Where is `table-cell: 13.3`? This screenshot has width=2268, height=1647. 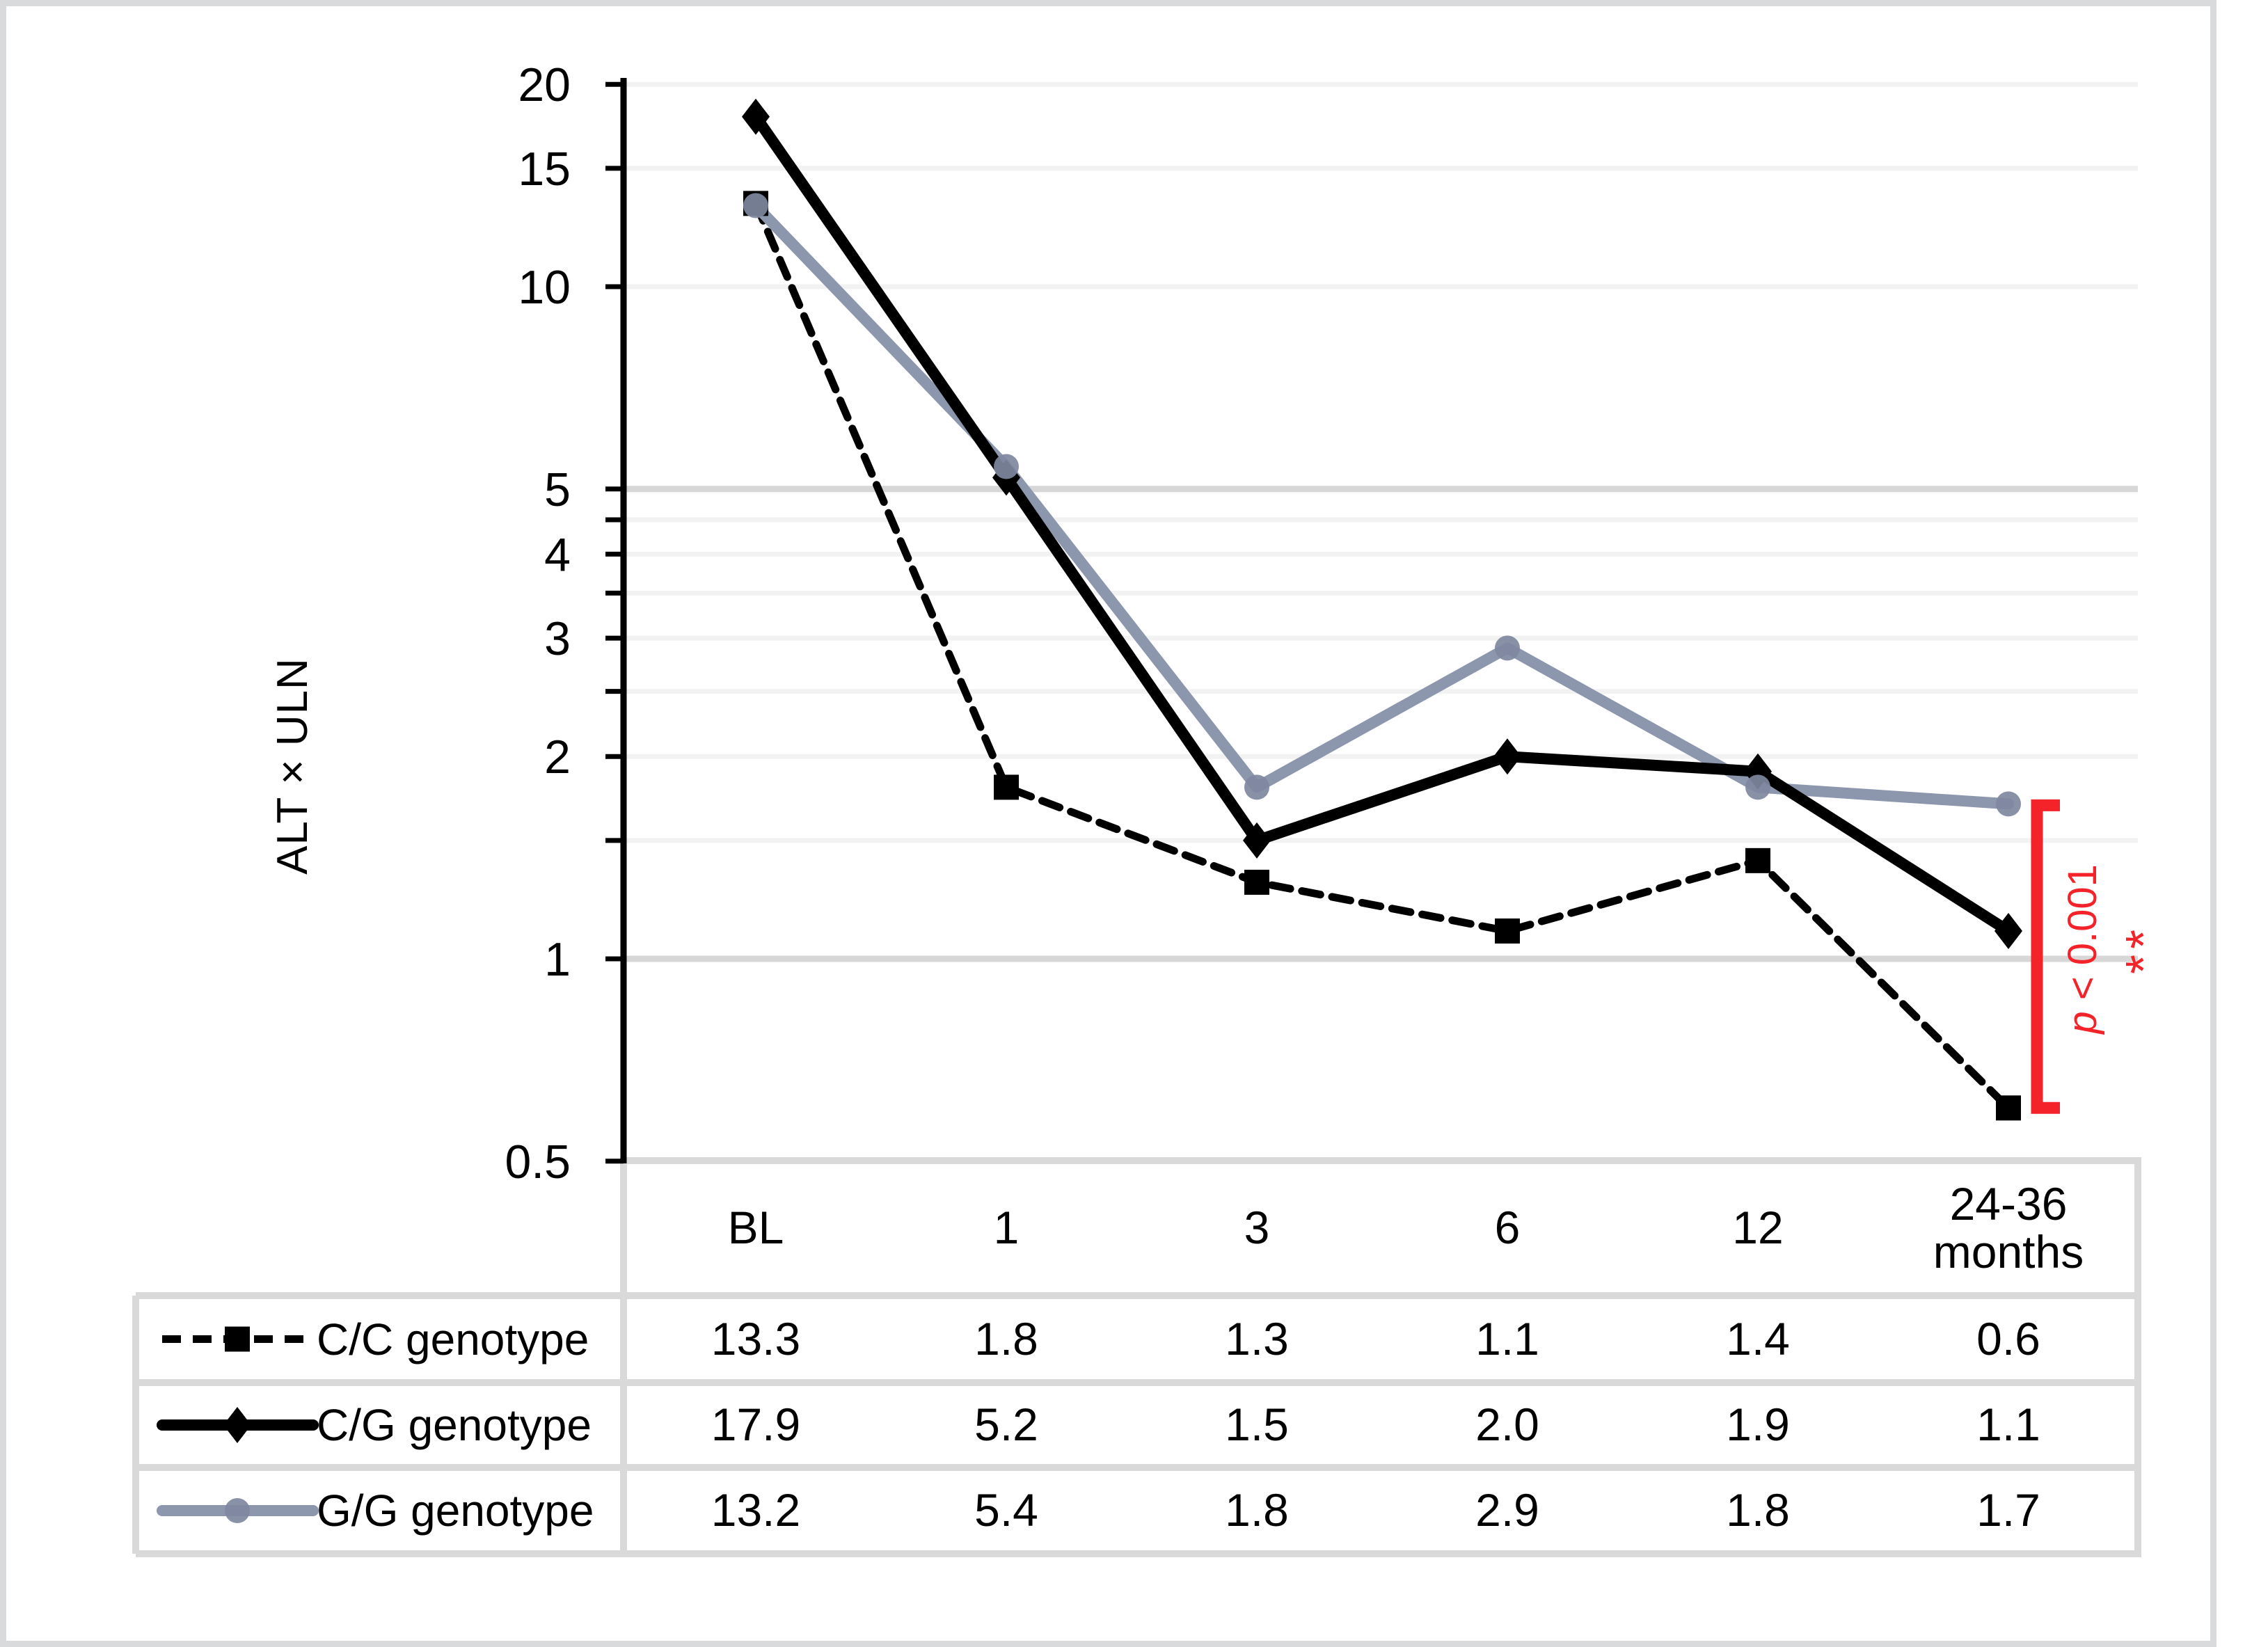 table-cell: 13.3 is located at coordinates (756, 1338).